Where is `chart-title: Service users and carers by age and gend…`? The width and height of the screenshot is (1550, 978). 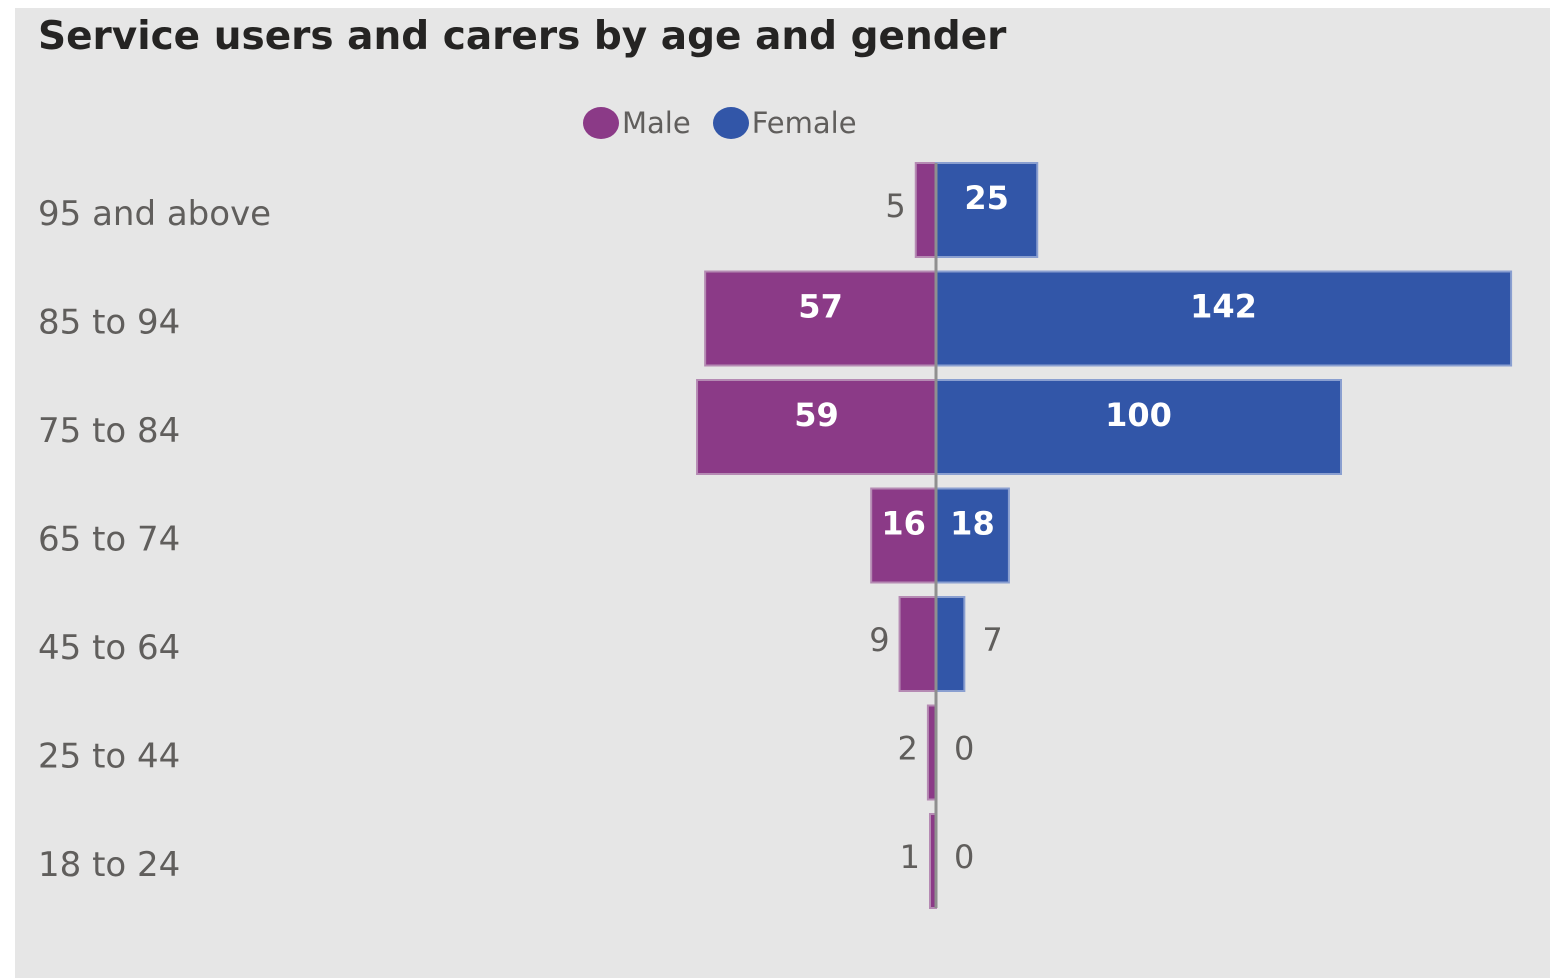 chart-title: Service users and carers by age and gend… is located at coordinates (522, 36).